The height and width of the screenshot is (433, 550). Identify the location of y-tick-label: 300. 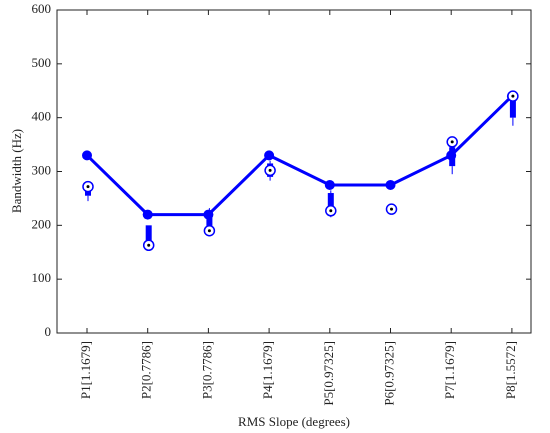
(42, 169).